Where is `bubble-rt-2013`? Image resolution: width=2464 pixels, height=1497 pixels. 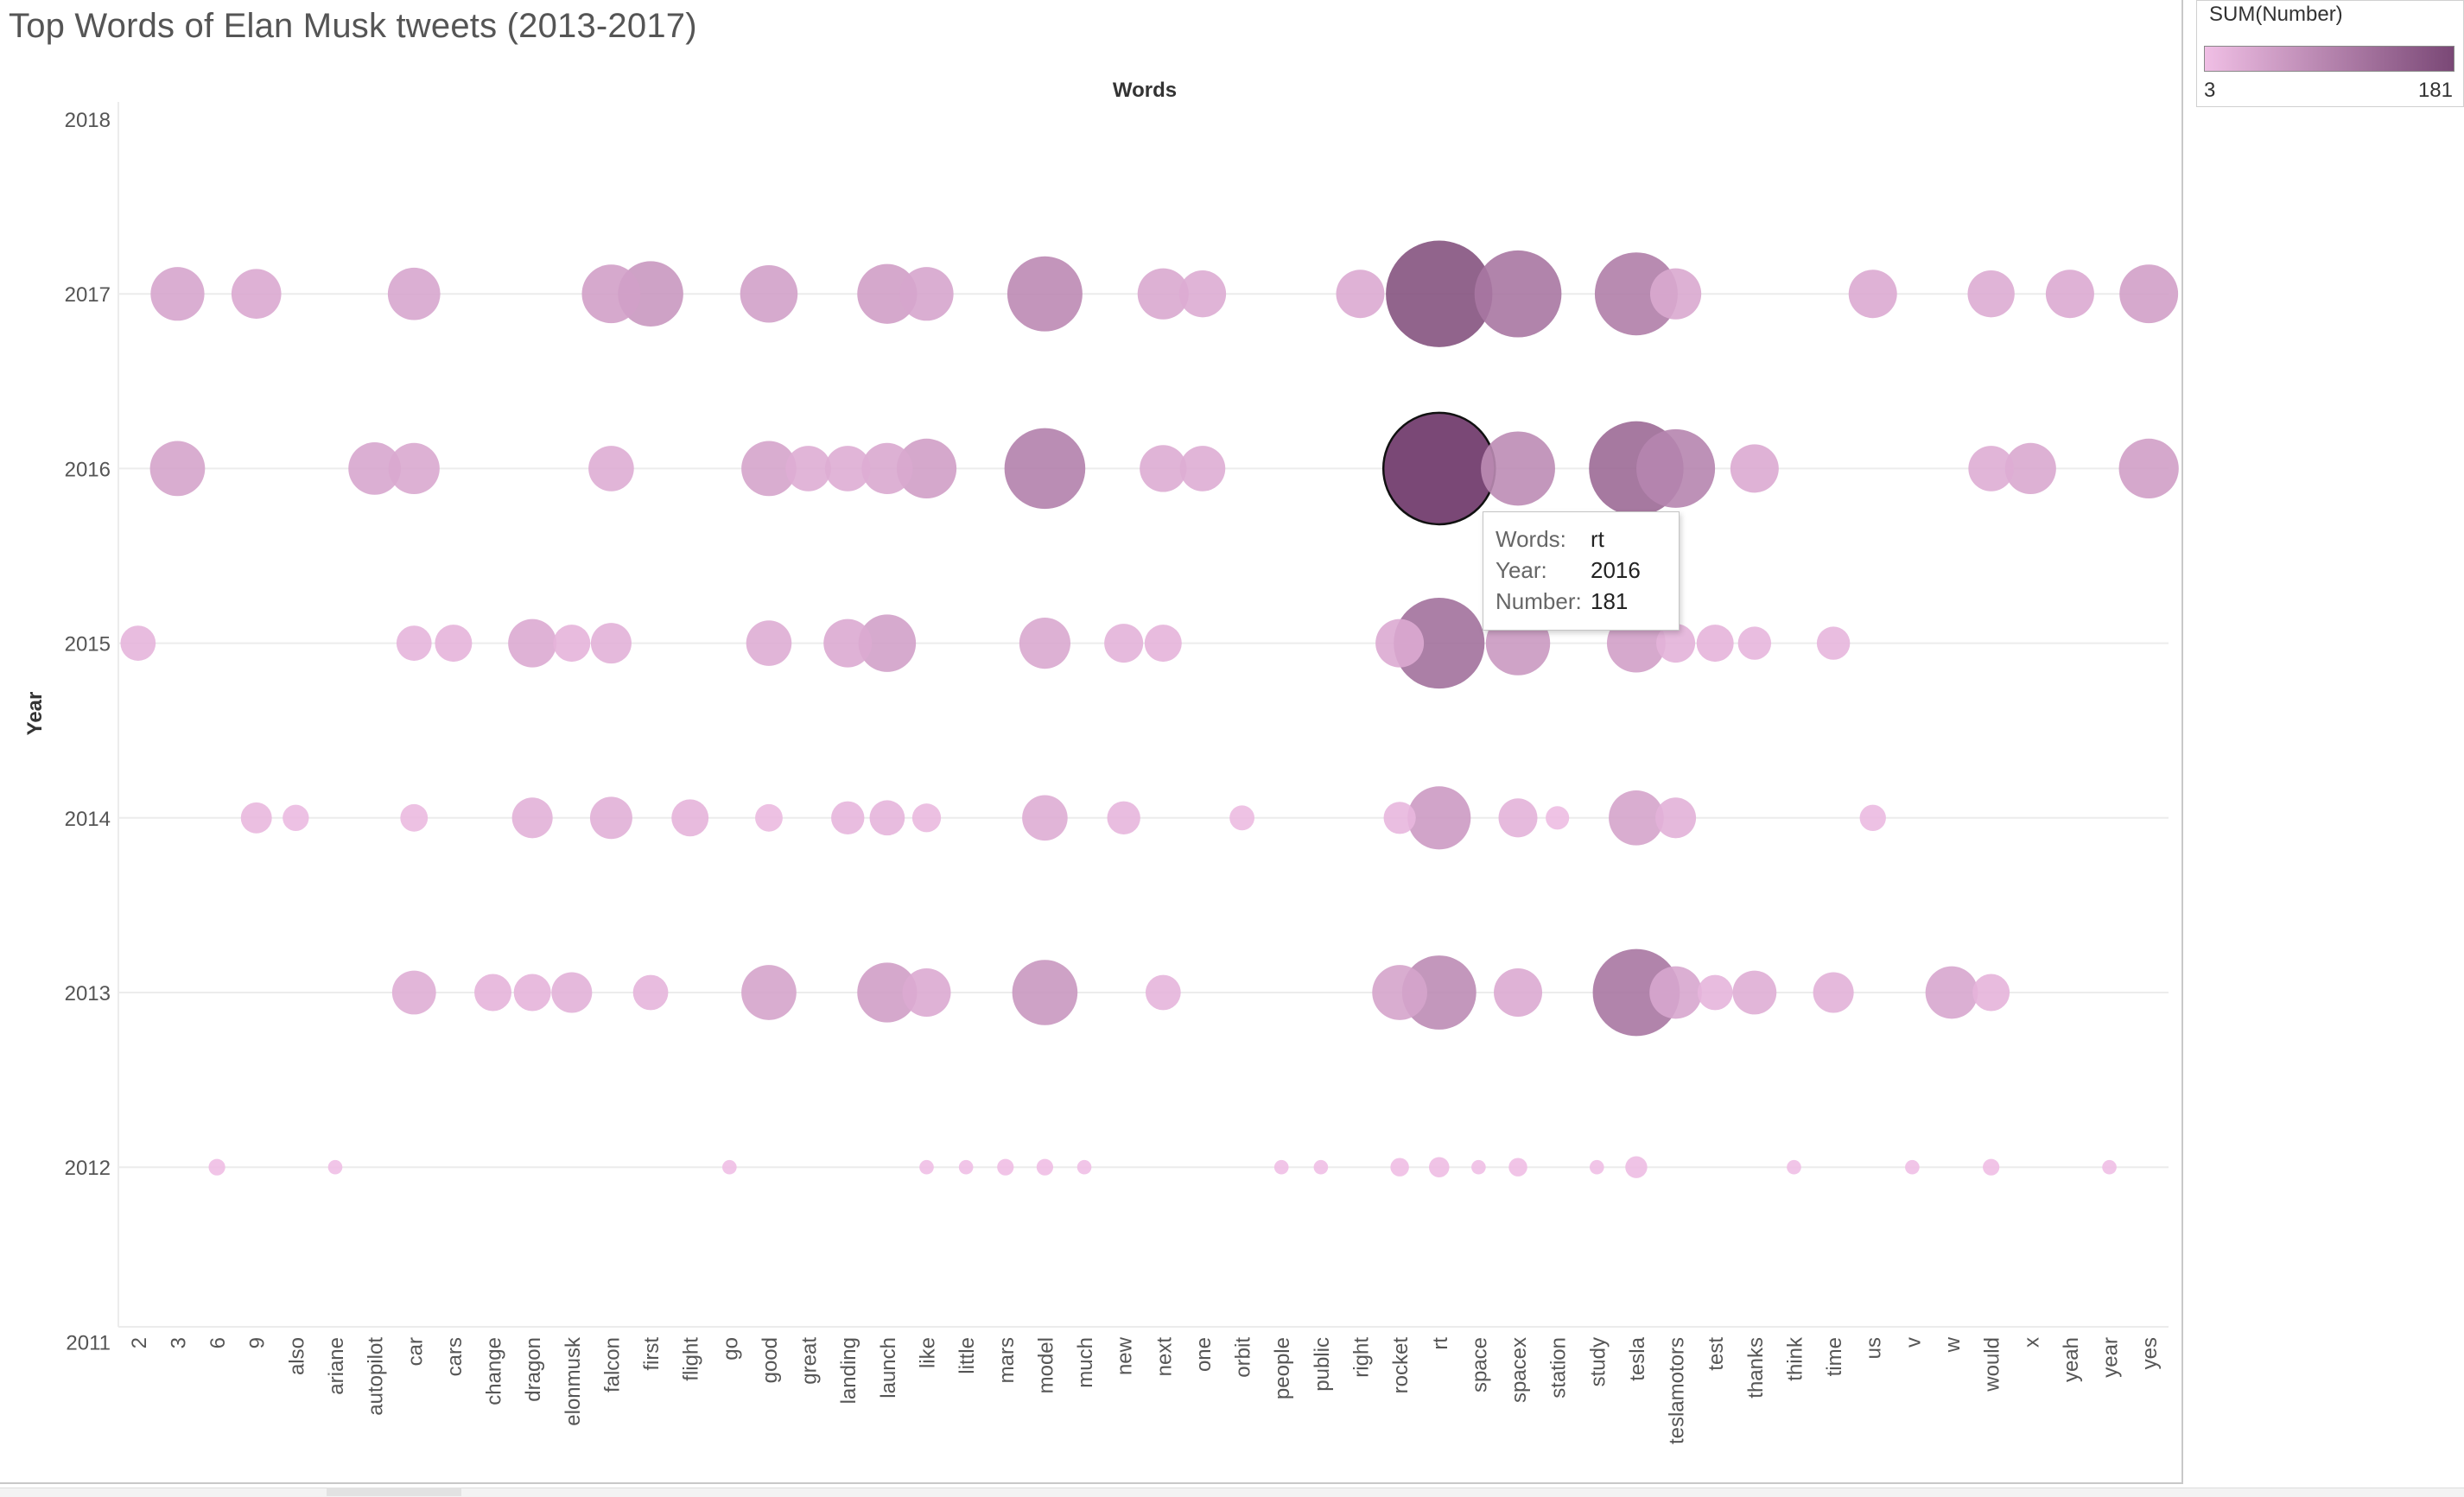
bubble-rt-2013 is located at coordinates (1438, 992).